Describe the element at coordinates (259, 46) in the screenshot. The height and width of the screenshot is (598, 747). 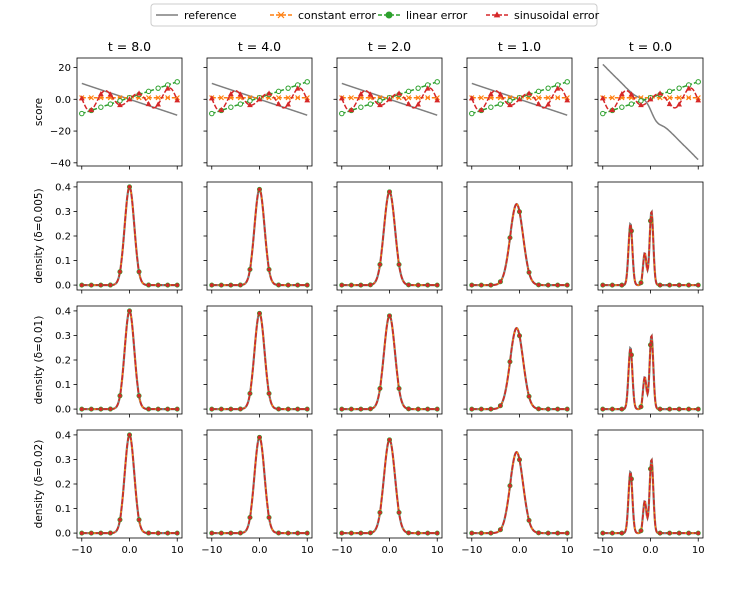
I see `column-title: t = 4.0` at that location.